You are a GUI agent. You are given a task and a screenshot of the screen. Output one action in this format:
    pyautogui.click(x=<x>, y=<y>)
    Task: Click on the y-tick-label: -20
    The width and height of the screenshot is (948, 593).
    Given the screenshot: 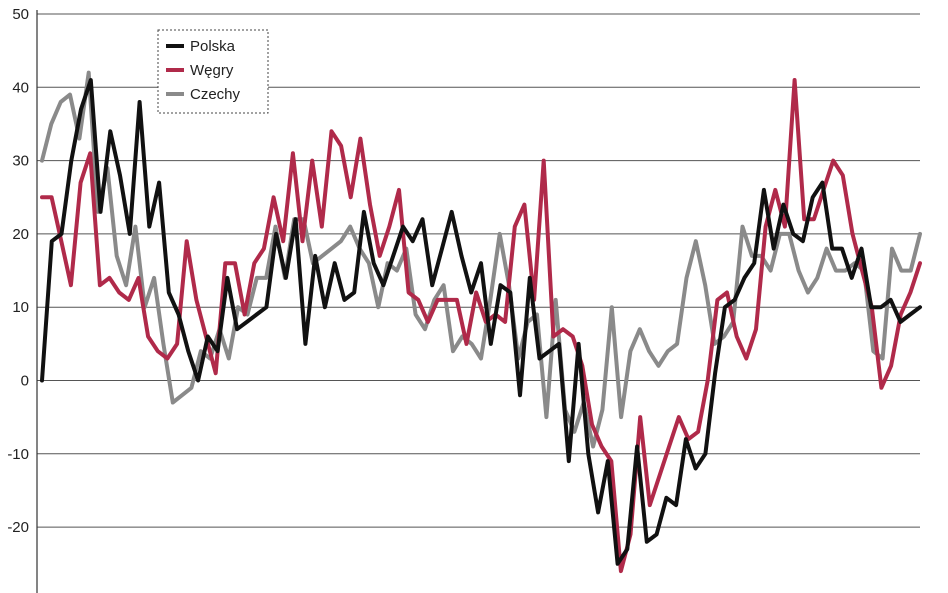 What is the action you would take?
    pyautogui.click(x=18, y=527)
    